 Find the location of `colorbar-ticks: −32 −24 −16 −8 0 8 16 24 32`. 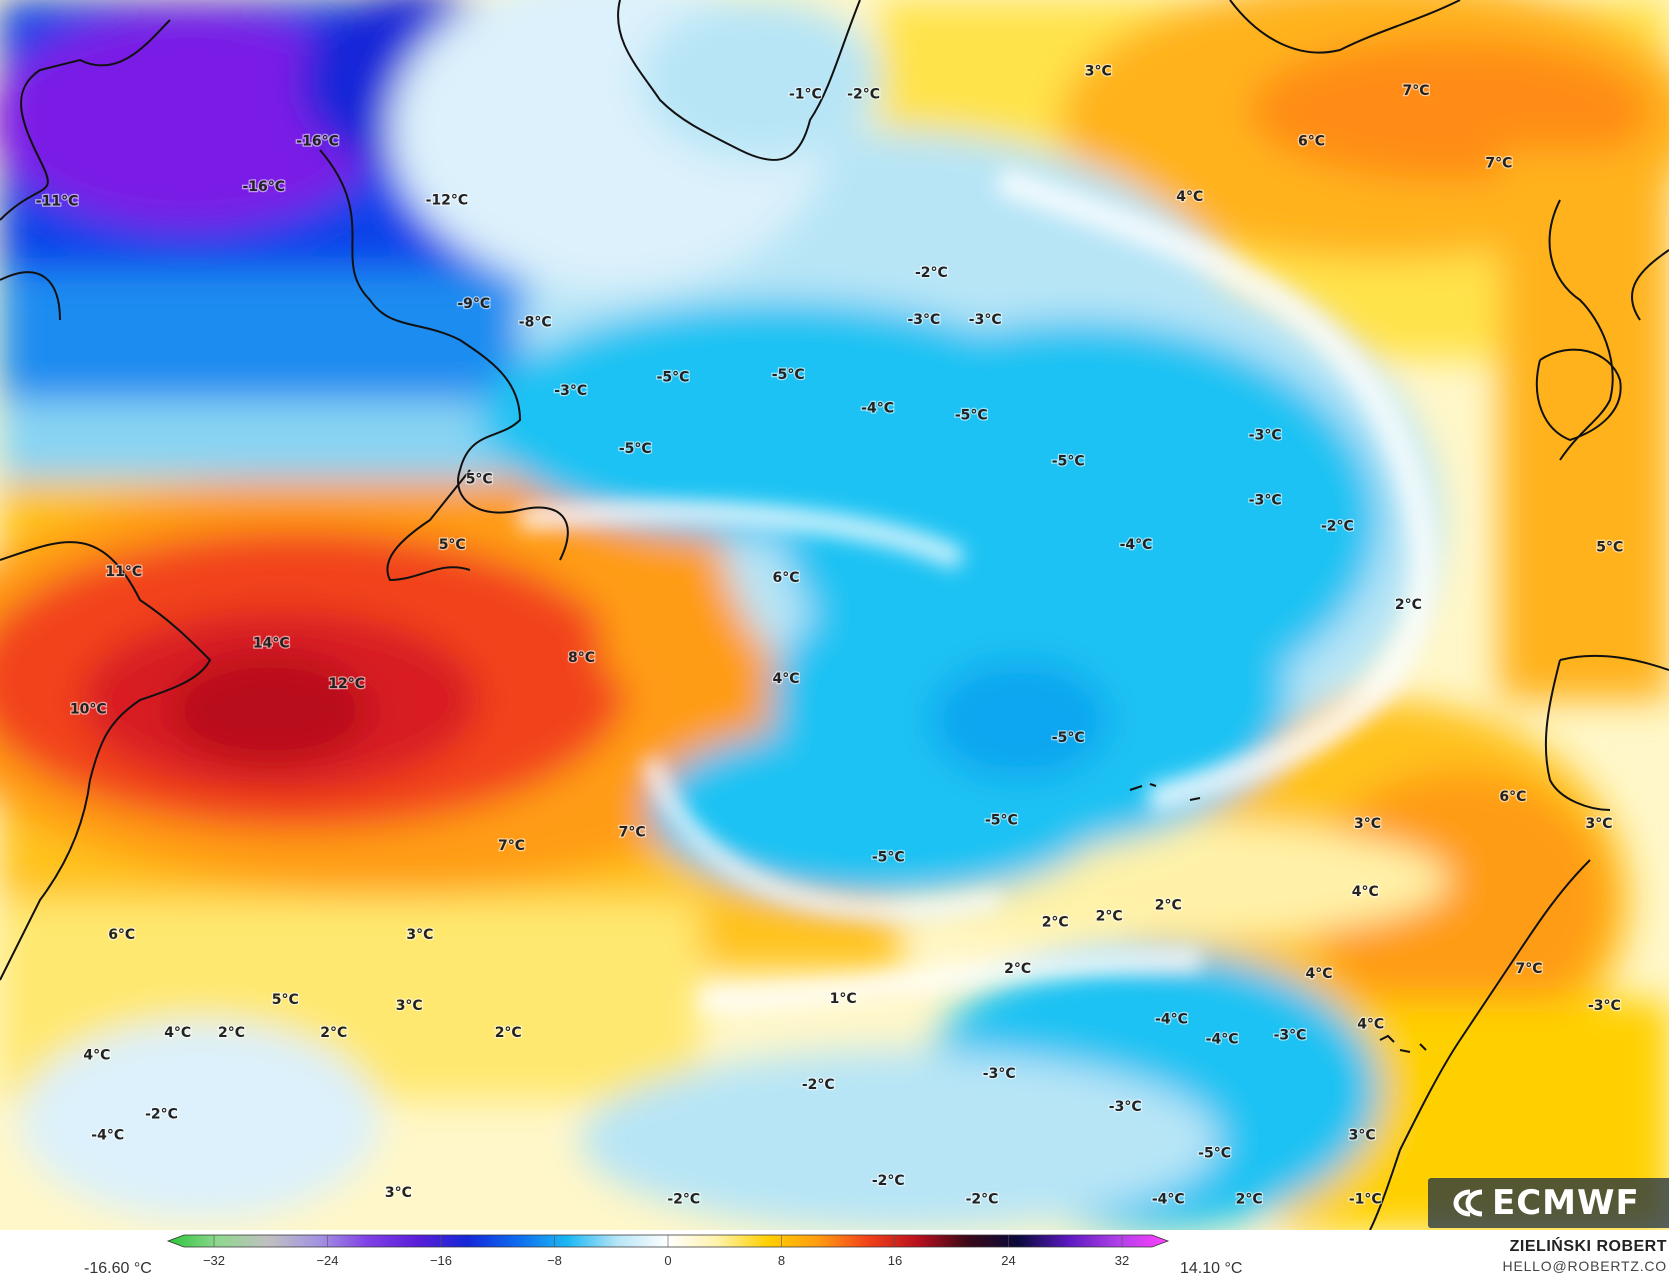

colorbar-ticks: −32 −24 −16 −8 0 8 16 24 32 is located at coordinates (666, 1251).